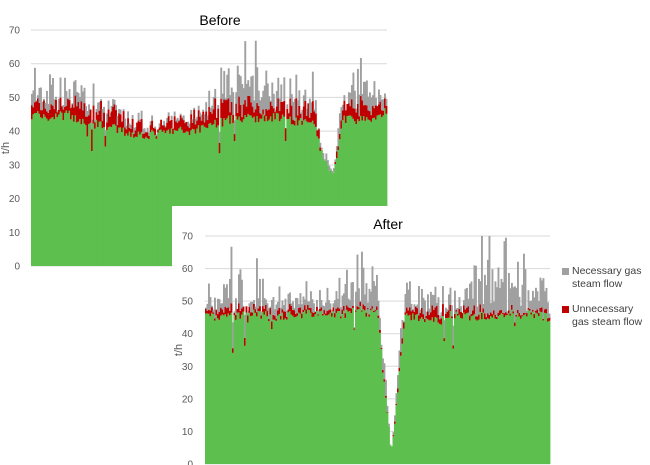  I want to click on y-tick-label-after-50: 50, so click(188, 302).